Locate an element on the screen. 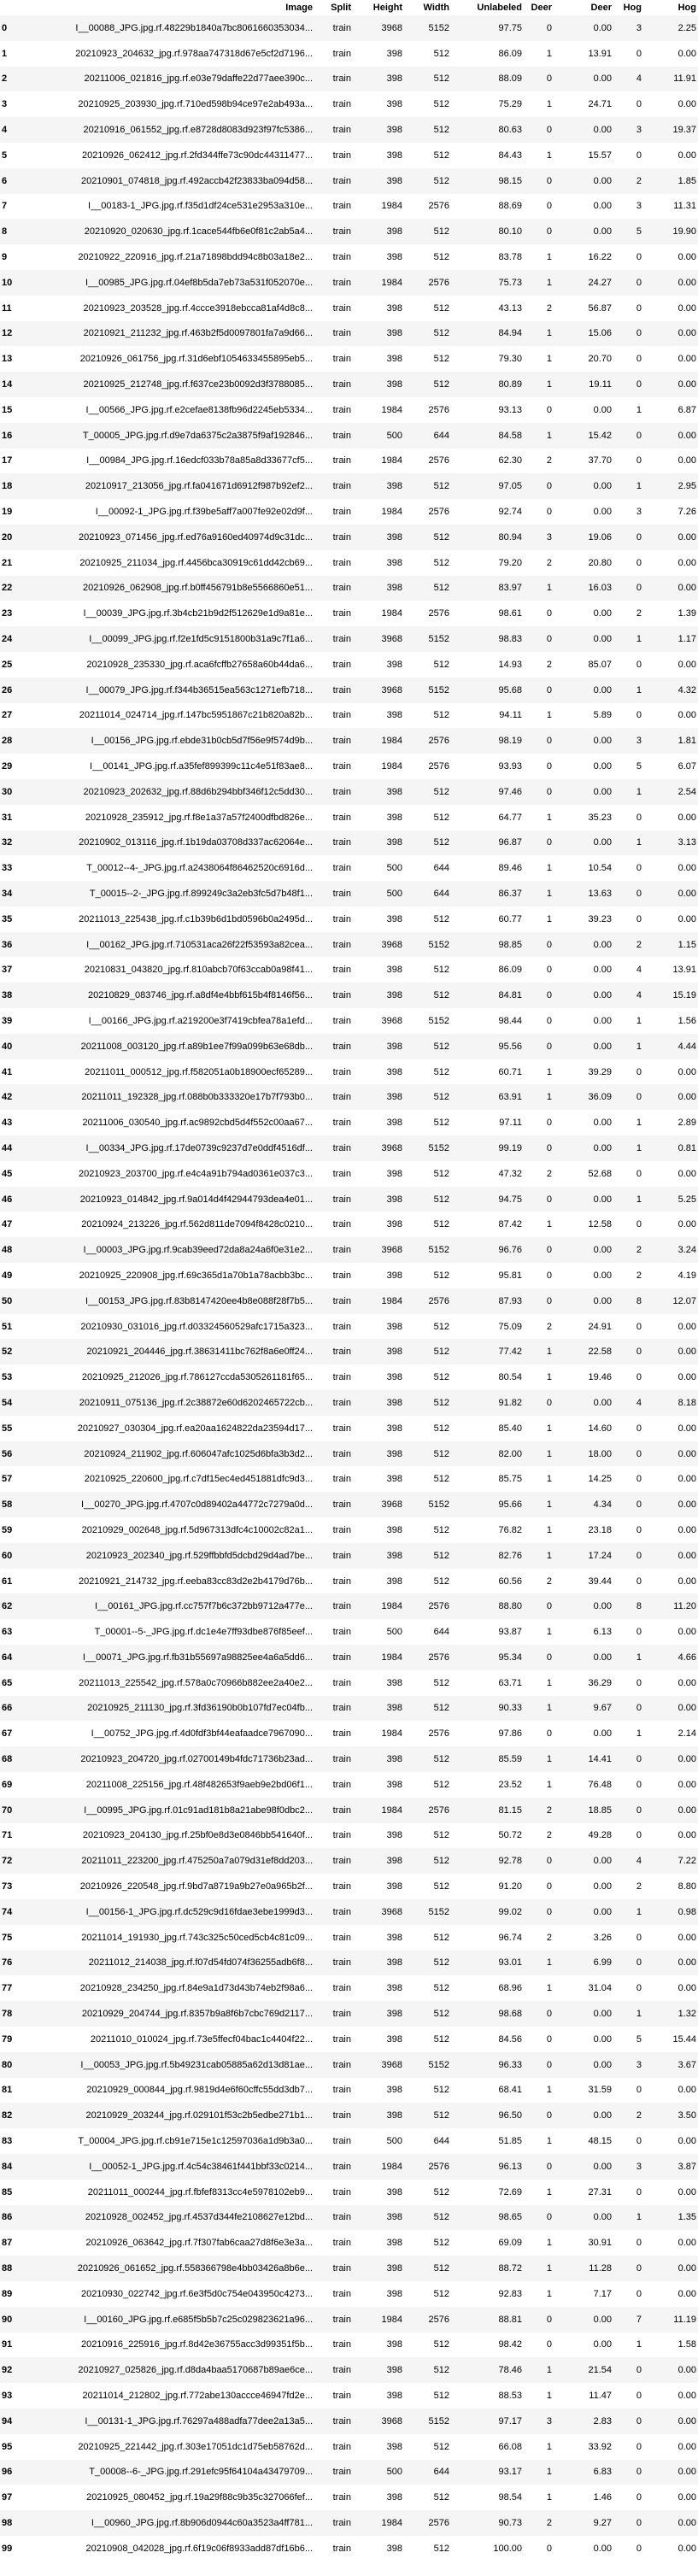  table-cell: 84.58 is located at coordinates (510, 435).